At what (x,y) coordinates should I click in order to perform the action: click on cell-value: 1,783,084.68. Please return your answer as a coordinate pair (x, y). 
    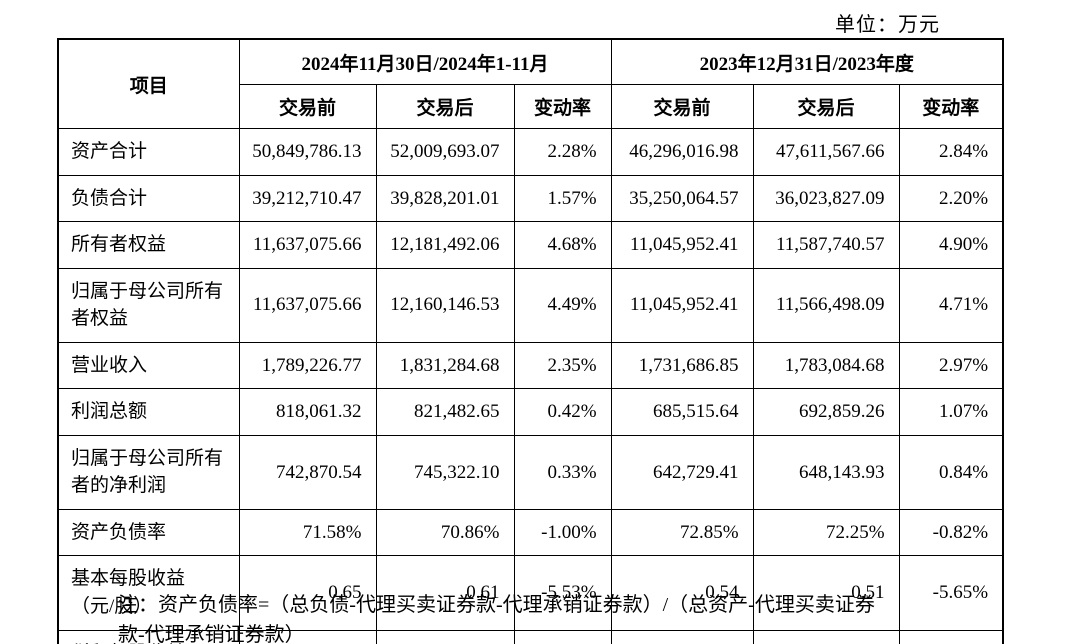
    Looking at the image, I should click on (826, 365).